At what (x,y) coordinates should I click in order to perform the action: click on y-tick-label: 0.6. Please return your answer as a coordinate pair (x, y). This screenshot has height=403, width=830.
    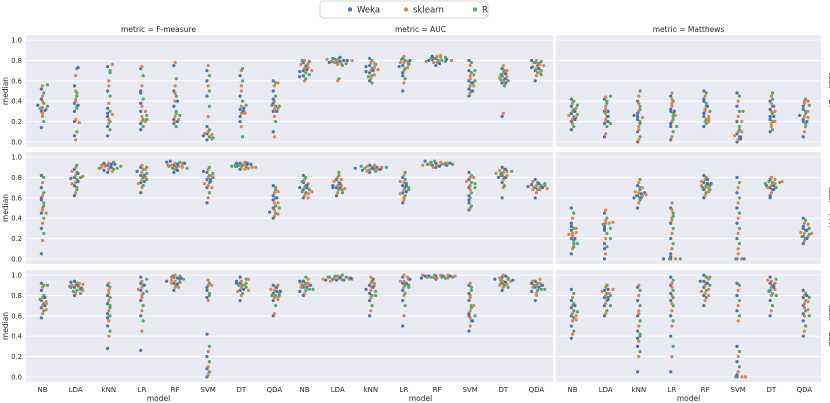
    Looking at the image, I should click on (16, 198).